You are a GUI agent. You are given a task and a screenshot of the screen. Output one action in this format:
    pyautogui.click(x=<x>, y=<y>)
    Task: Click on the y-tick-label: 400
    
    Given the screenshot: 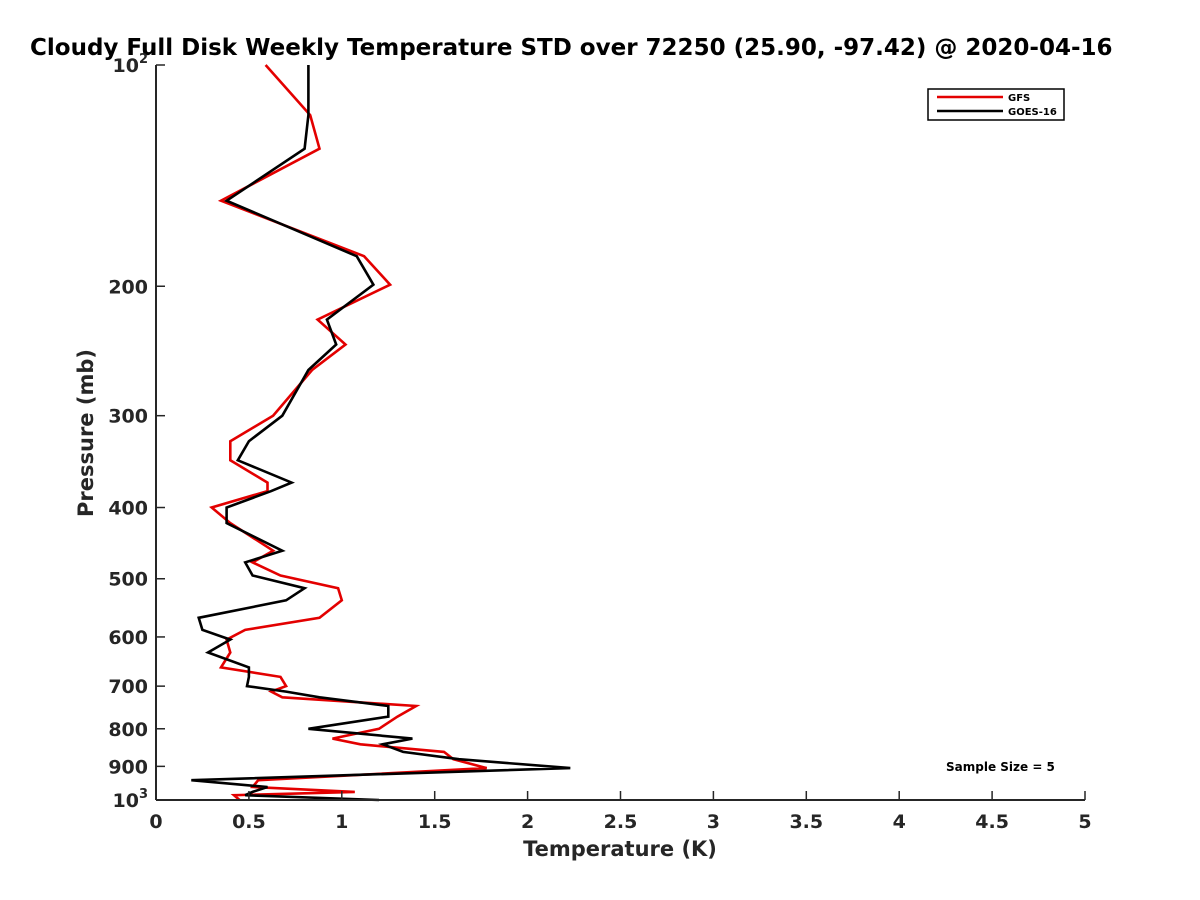 What is the action you would take?
    pyautogui.click(x=128, y=509)
    